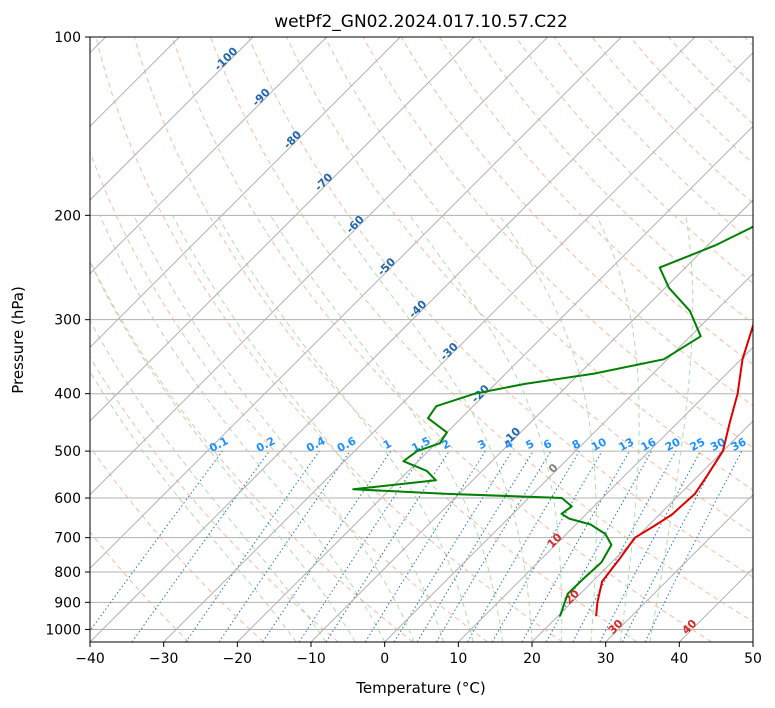 The image size is (775, 708). Describe the element at coordinates (698, 444) in the screenshot. I see `mixing-ratio-label: 25` at that location.